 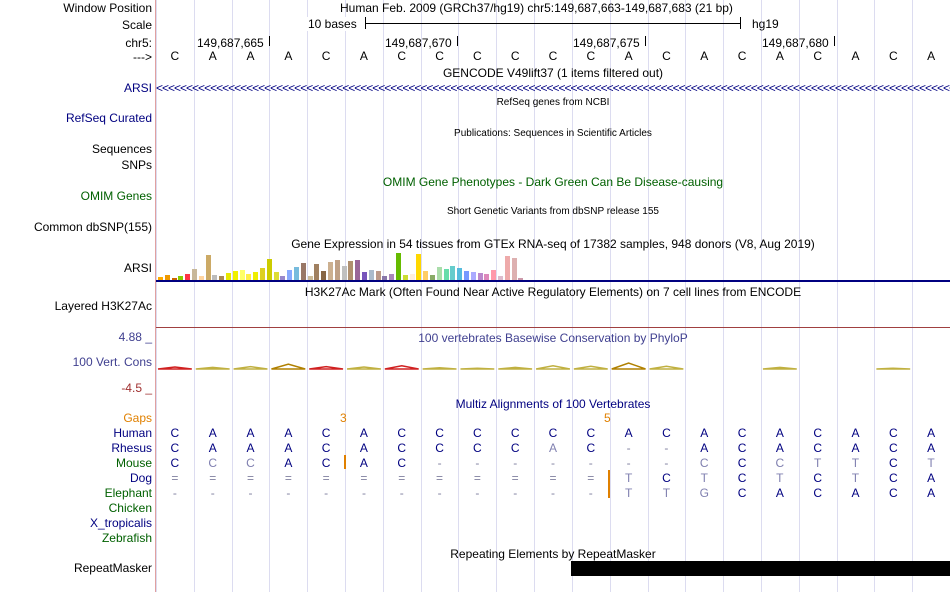 I want to click on conservation-plot, so click(x=553, y=365).